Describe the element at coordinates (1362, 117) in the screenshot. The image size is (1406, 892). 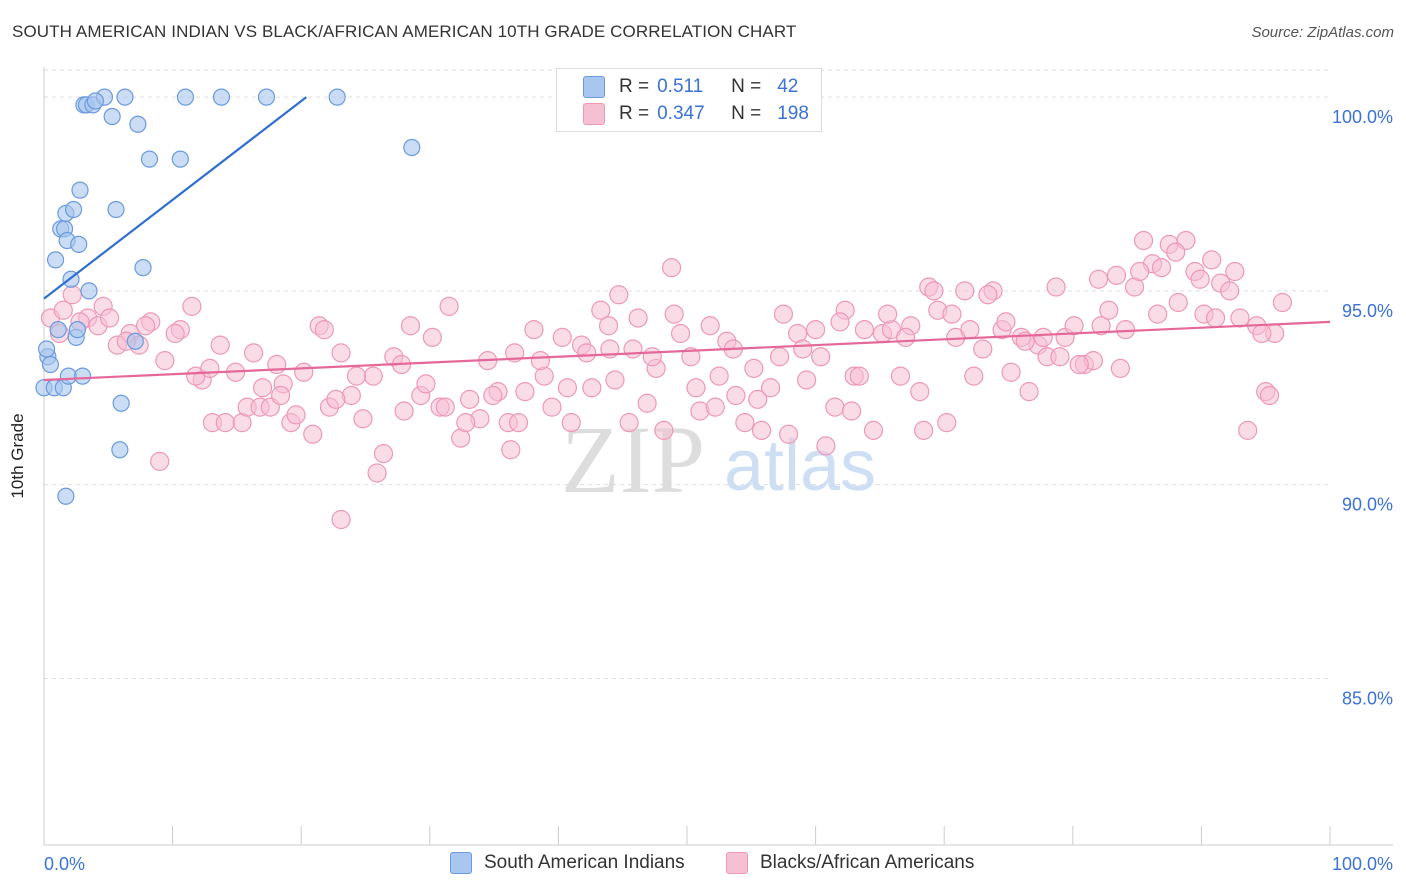
I see `y-tick-label: 100.0%` at that location.